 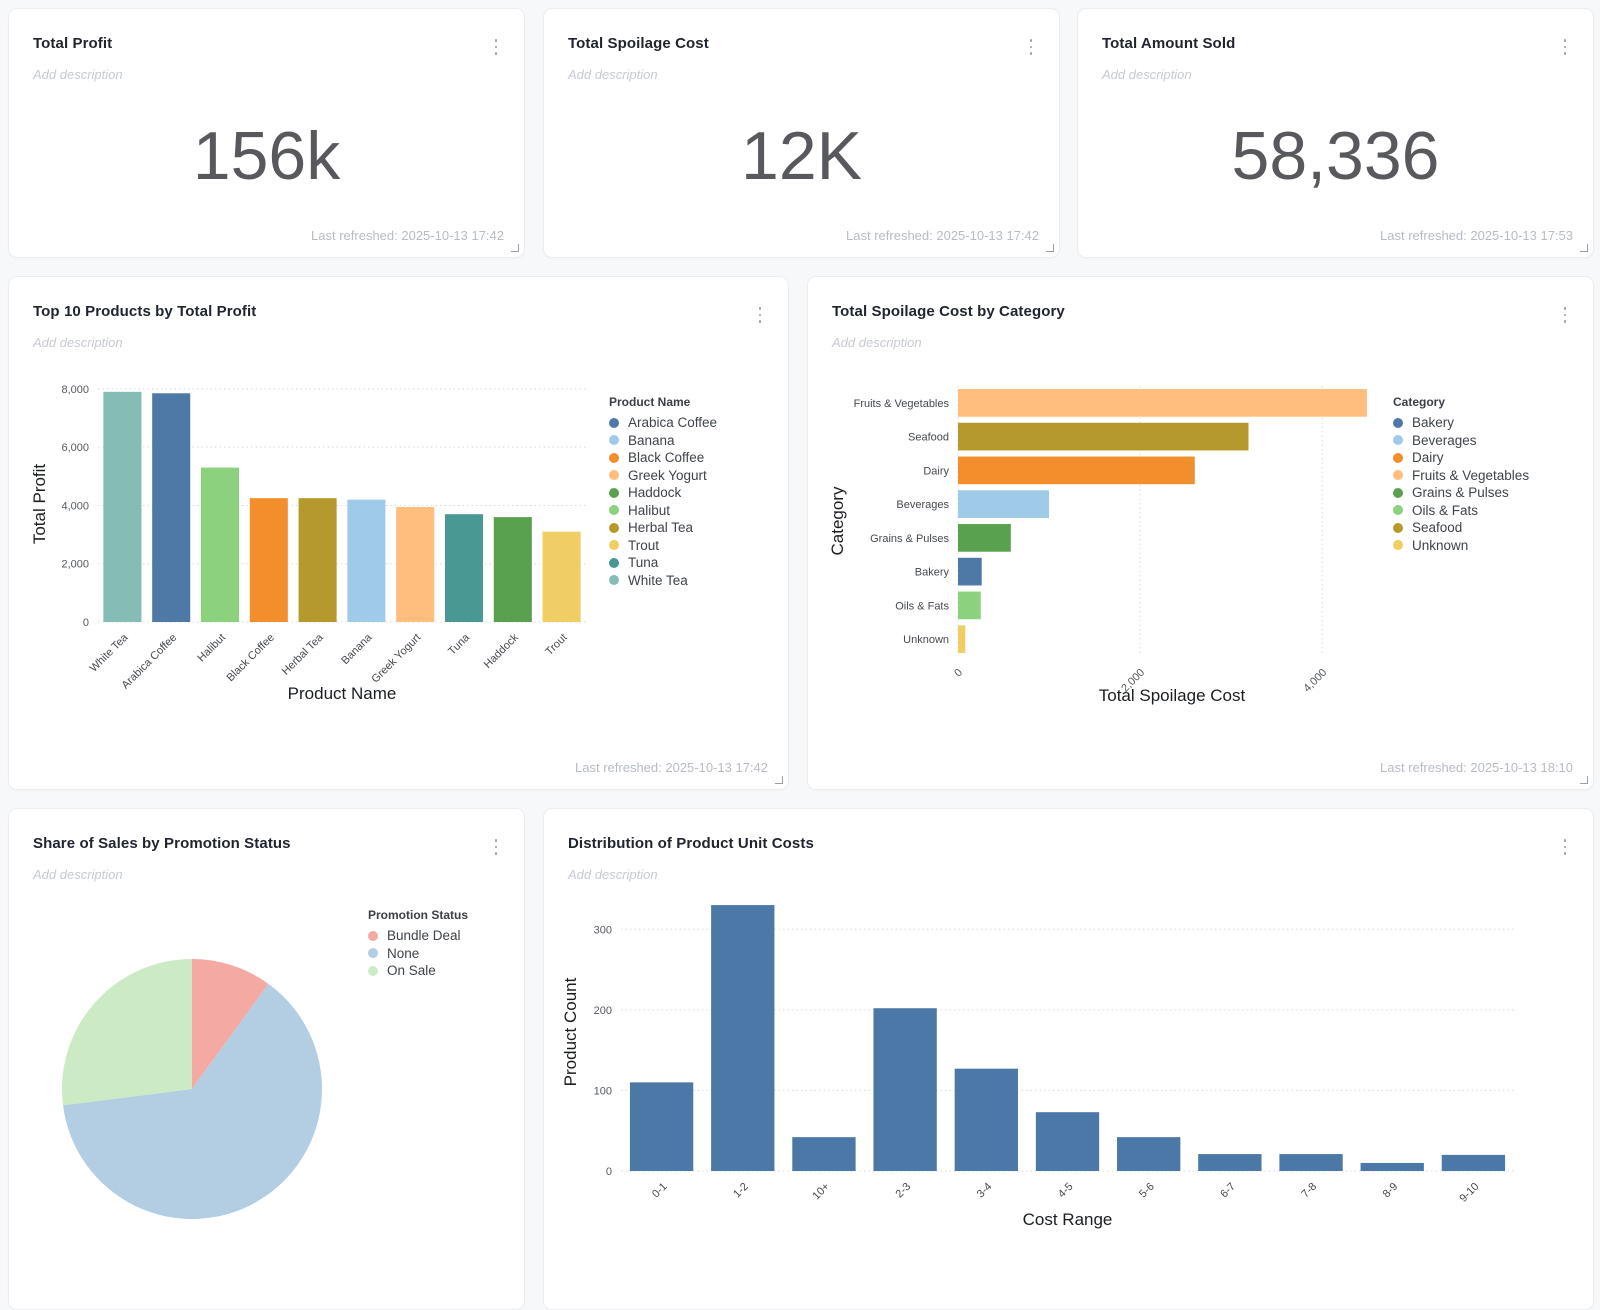 What do you see at coordinates (303, 654) in the screenshot?
I see `x-category-label: Herbal Tea` at bounding box center [303, 654].